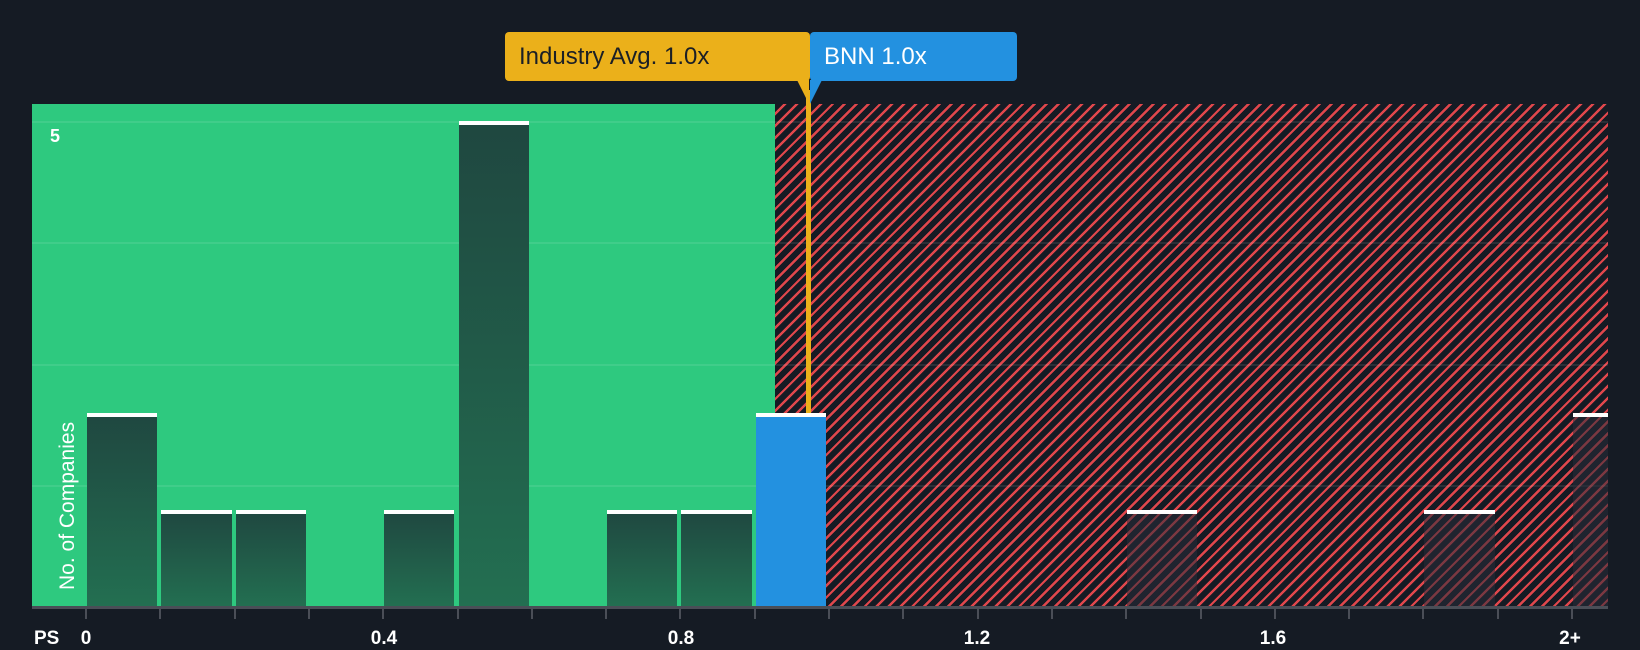  What do you see at coordinates (1570, 638) in the screenshot?
I see `x-tick-label: 2+` at bounding box center [1570, 638].